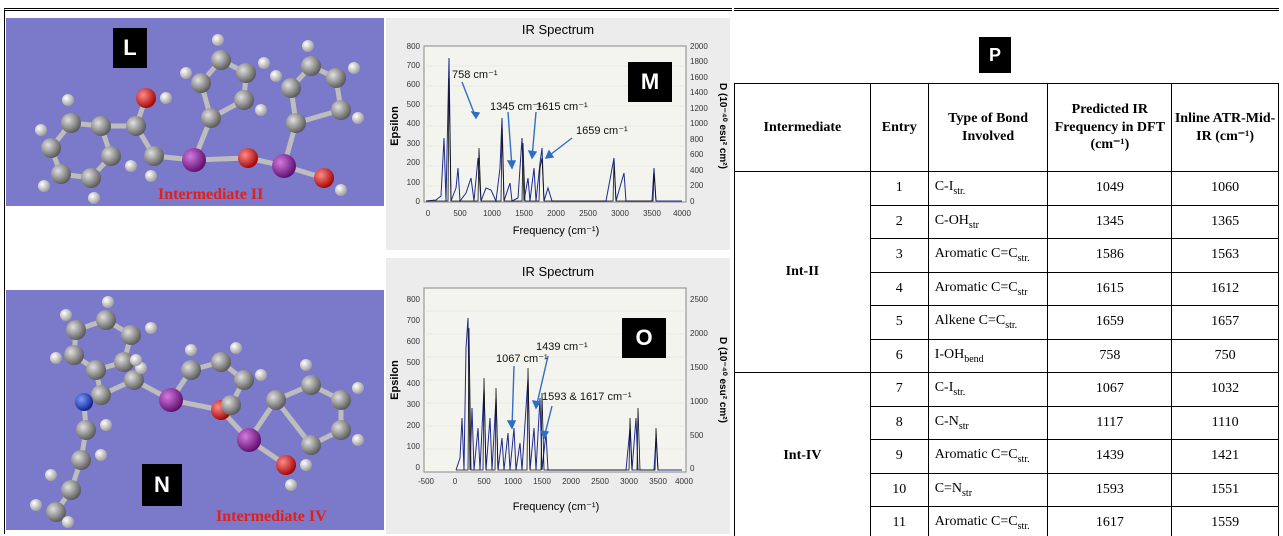 This screenshot has width=1283, height=536. What do you see at coordinates (1110, 355) in the screenshot?
I see `dft-frequency-cell: 758` at bounding box center [1110, 355].